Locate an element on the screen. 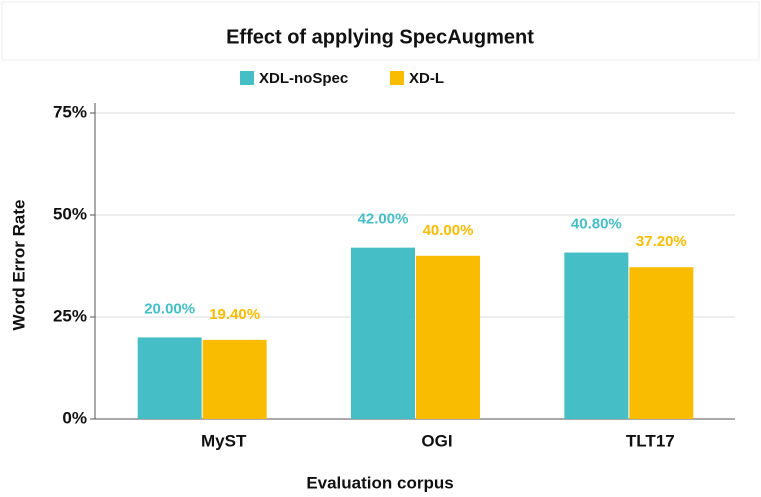 This screenshot has height=497, width=761. y-tick-label: 50% is located at coordinates (70, 213).